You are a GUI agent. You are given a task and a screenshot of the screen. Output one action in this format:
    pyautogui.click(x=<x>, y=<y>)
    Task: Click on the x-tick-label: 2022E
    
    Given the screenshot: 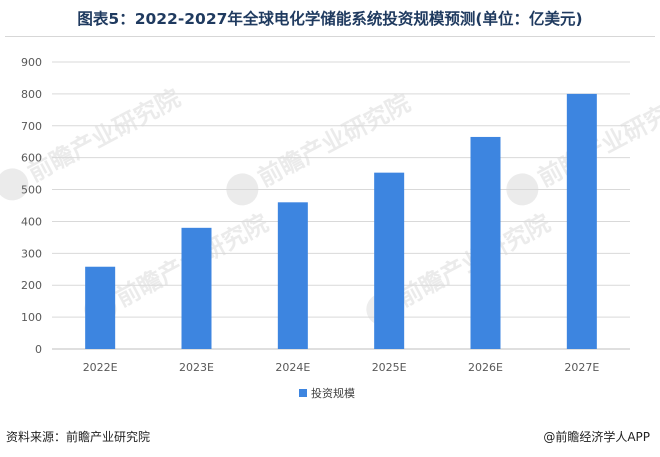 What is the action you would take?
    pyautogui.click(x=100, y=367)
    